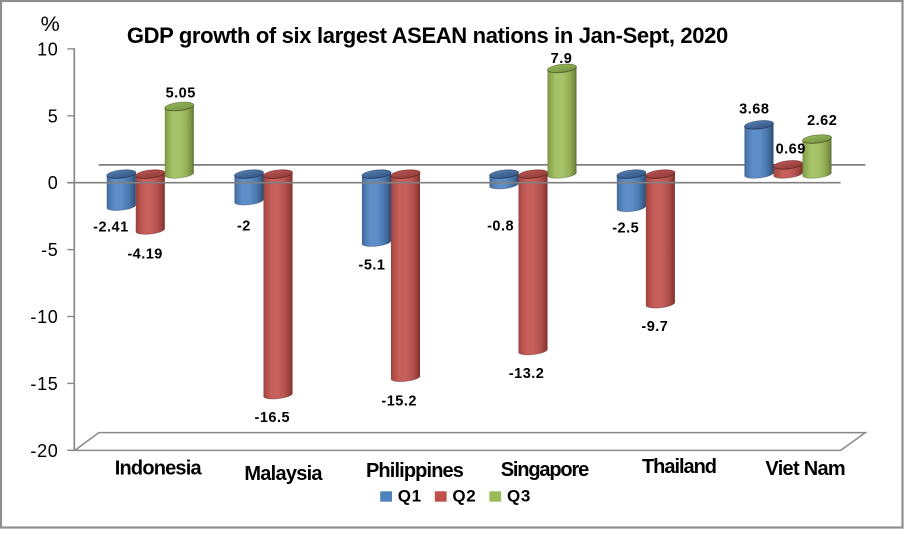  I want to click on svg-text: -13.2, so click(527, 374).